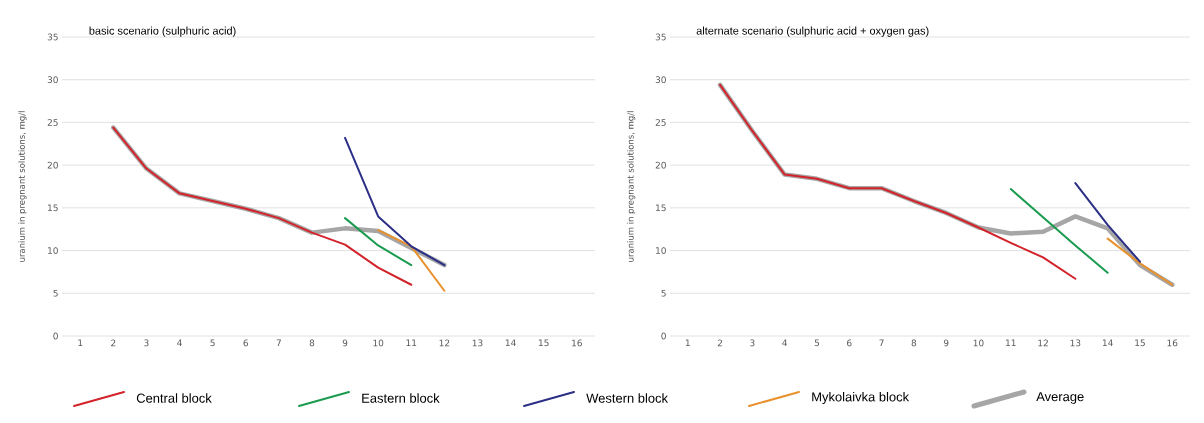 The width and height of the screenshot is (1204, 423). What do you see at coordinates (627, 398) in the screenshot?
I see `legend-label: Western block` at bounding box center [627, 398].